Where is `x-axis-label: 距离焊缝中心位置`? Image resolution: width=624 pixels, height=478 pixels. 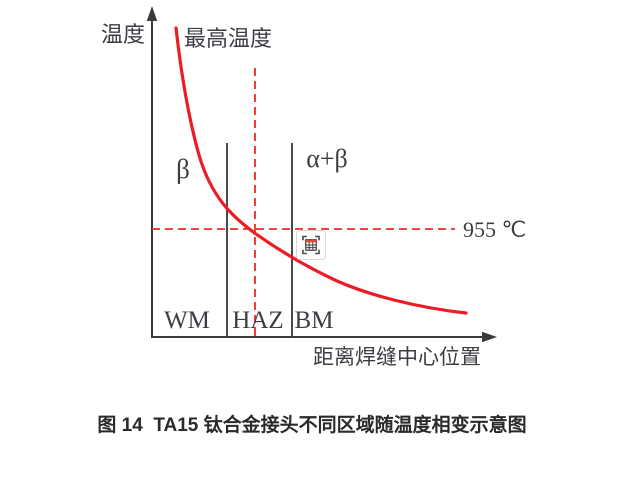 x-axis-label: 距离焊缝中心位置 is located at coordinates (397, 357).